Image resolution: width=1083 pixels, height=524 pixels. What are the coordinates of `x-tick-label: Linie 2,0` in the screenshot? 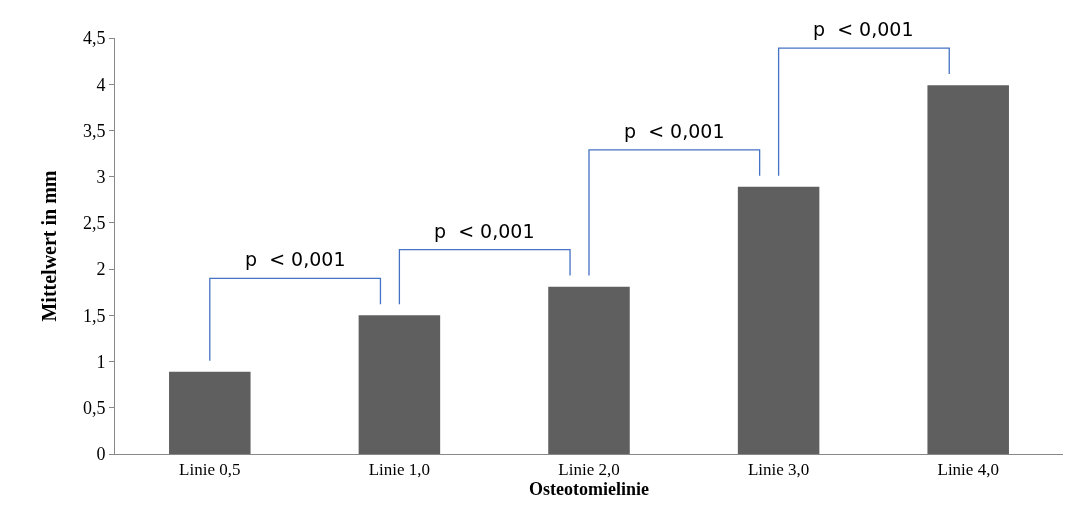 It's located at (589, 470).